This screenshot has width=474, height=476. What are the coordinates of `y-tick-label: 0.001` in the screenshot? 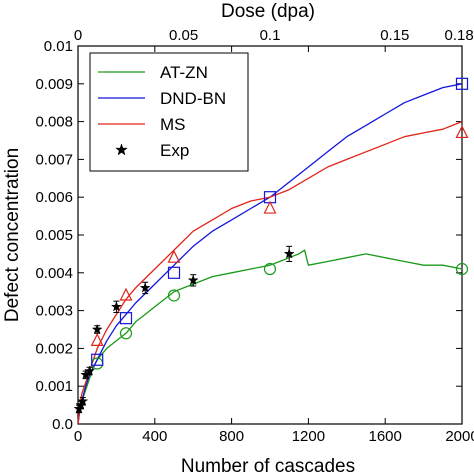 It's located at (54, 386).